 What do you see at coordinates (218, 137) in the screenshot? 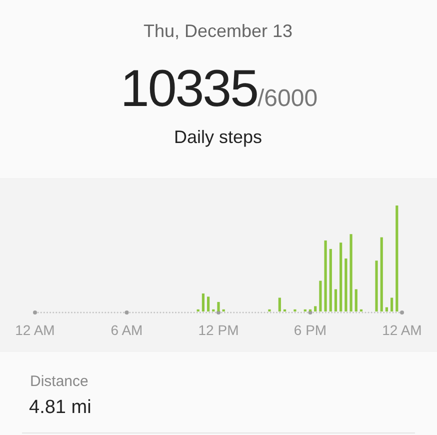
I see `text: Daily steps` at bounding box center [218, 137].